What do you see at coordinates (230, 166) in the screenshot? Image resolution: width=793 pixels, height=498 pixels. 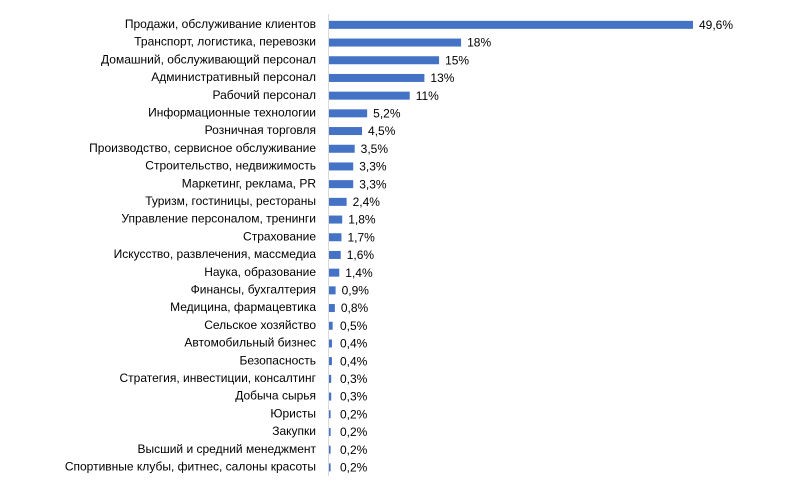 I see `category-label: Строительство, недвижимость` at bounding box center [230, 166].